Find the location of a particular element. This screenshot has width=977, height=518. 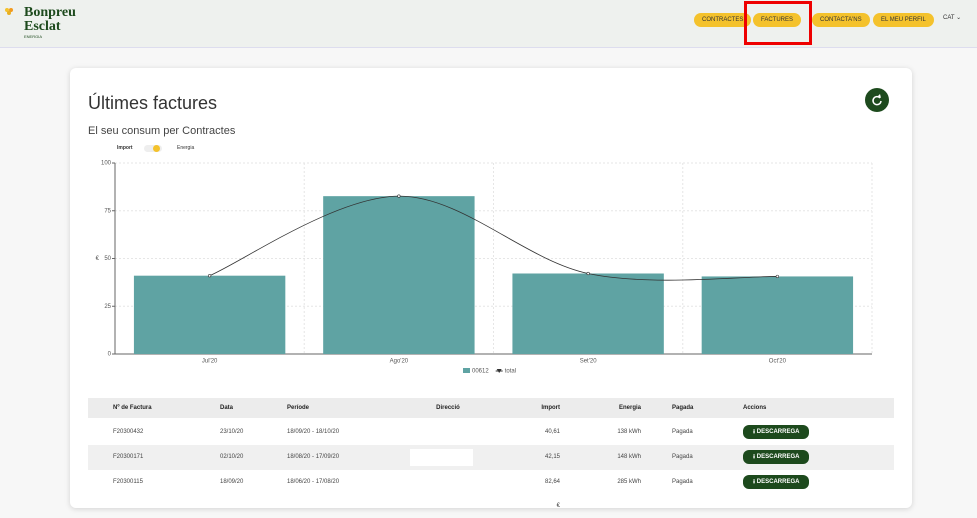

brand: Bonpreu is located at coordinates (50, 12).